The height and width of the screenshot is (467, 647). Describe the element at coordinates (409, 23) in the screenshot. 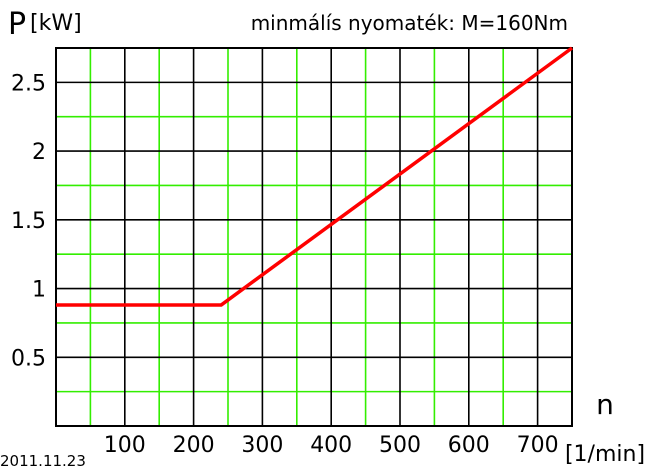

I see `chart-title: minmálís nyomaték: M=160Nm` at that location.